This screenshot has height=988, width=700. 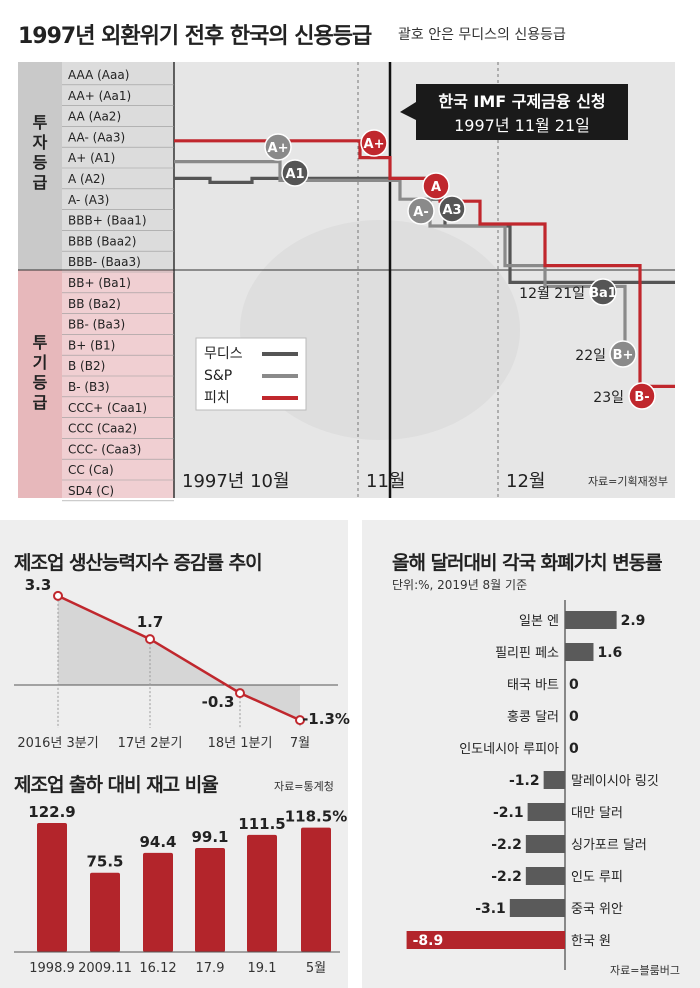 What do you see at coordinates (102, 429) in the screenshot?
I see `grade-label: CCC (Caa2)` at bounding box center [102, 429].